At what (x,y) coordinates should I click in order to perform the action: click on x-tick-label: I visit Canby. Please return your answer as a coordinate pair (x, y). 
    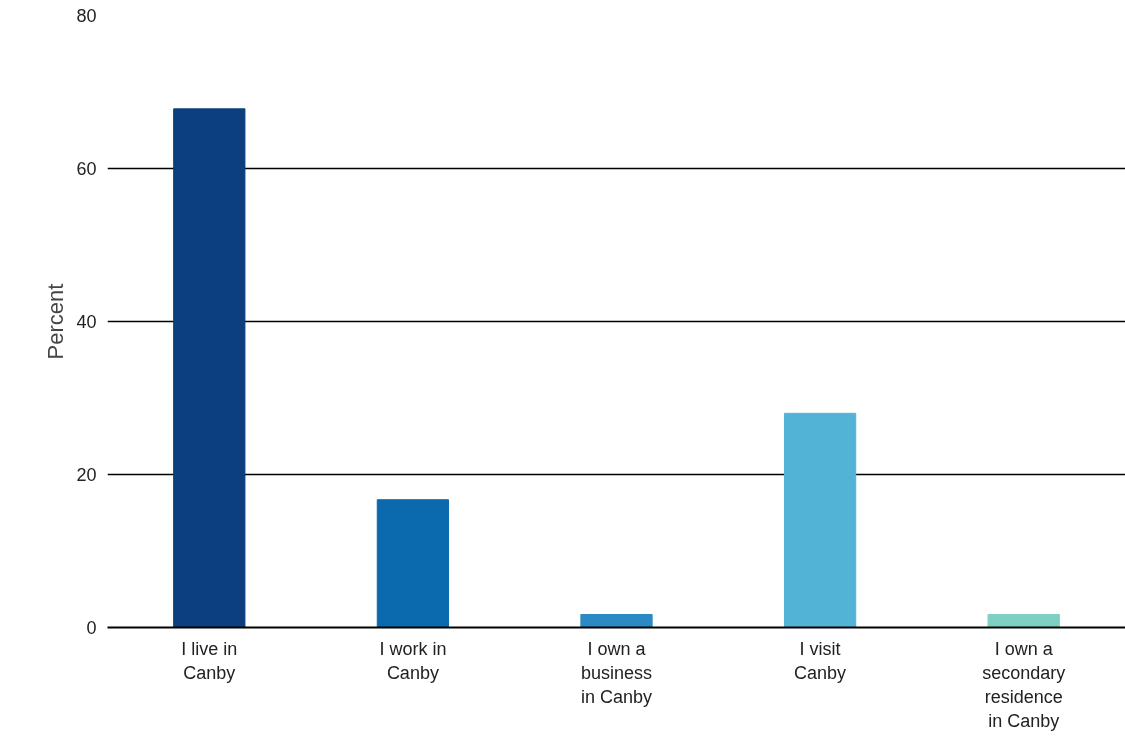
    Looking at the image, I should click on (820, 660).